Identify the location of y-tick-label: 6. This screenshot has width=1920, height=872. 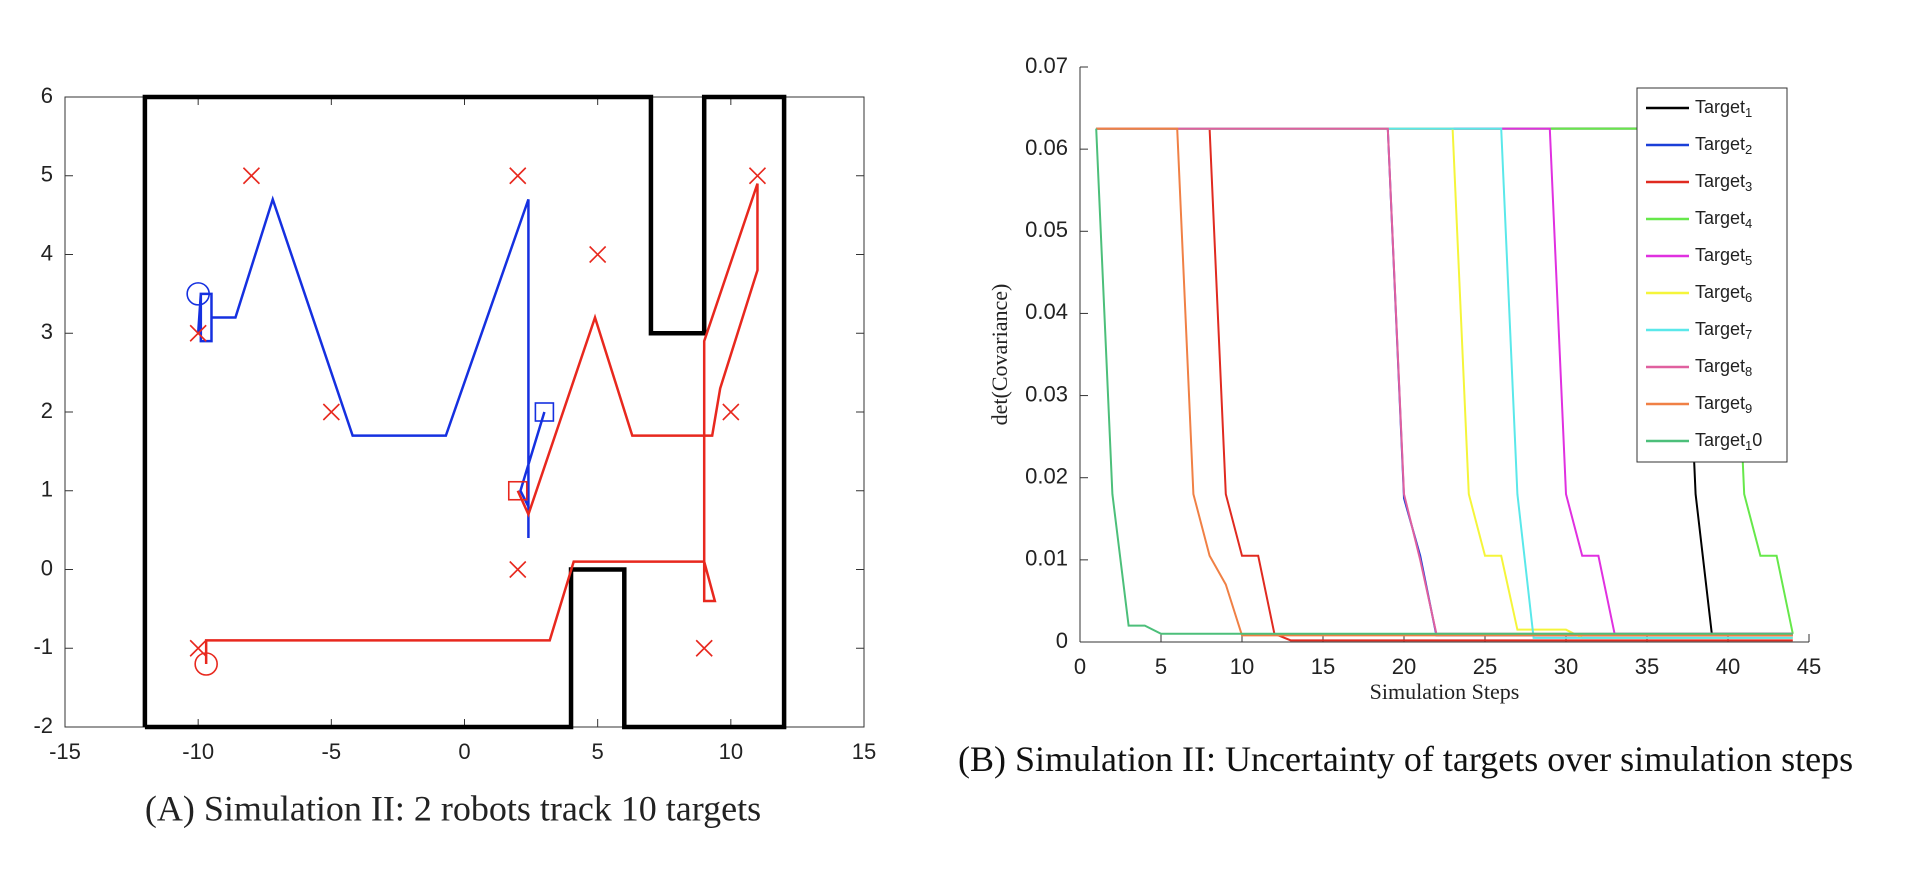
(47, 95).